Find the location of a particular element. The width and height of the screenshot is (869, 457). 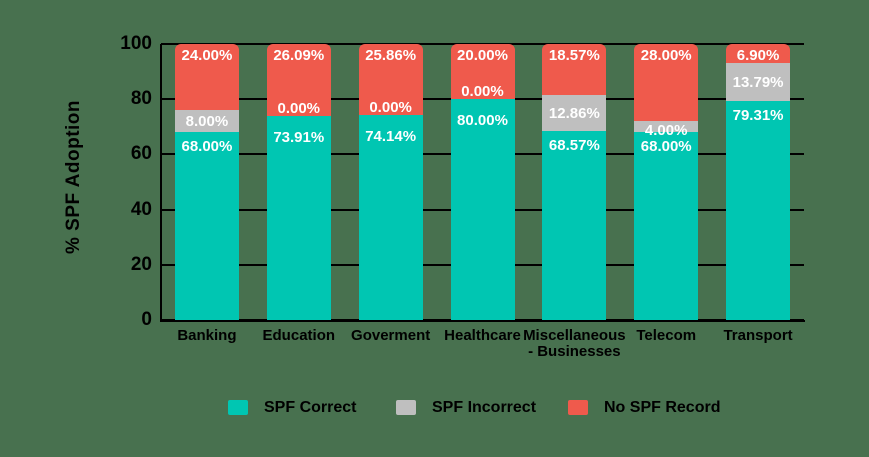

x-category-label-miscellaneous-businesses: Miscellaneous - Businesses is located at coordinates (574, 344).